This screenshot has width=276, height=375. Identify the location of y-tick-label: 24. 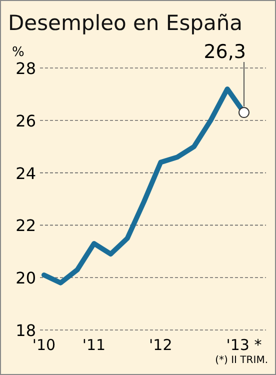
(26, 173).